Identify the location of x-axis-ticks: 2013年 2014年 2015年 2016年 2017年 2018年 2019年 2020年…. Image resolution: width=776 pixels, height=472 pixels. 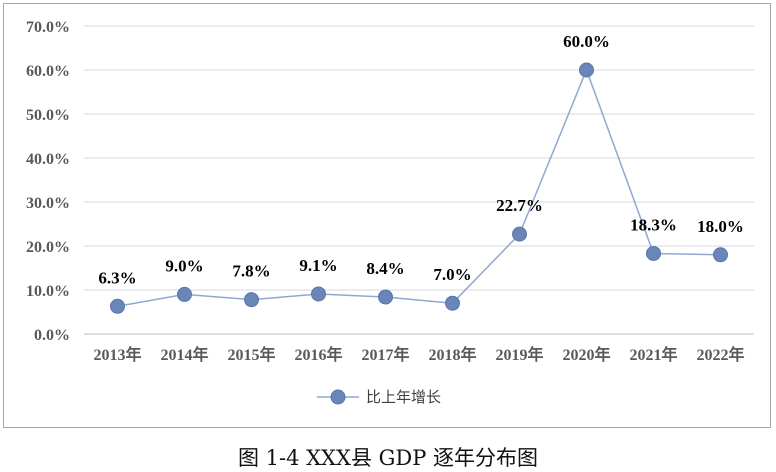
(418, 354).